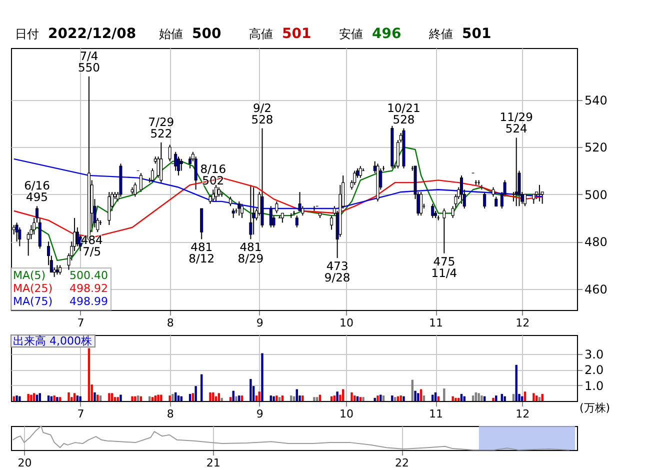  I want to click on annotation: 7/29 522, so click(161, 127).